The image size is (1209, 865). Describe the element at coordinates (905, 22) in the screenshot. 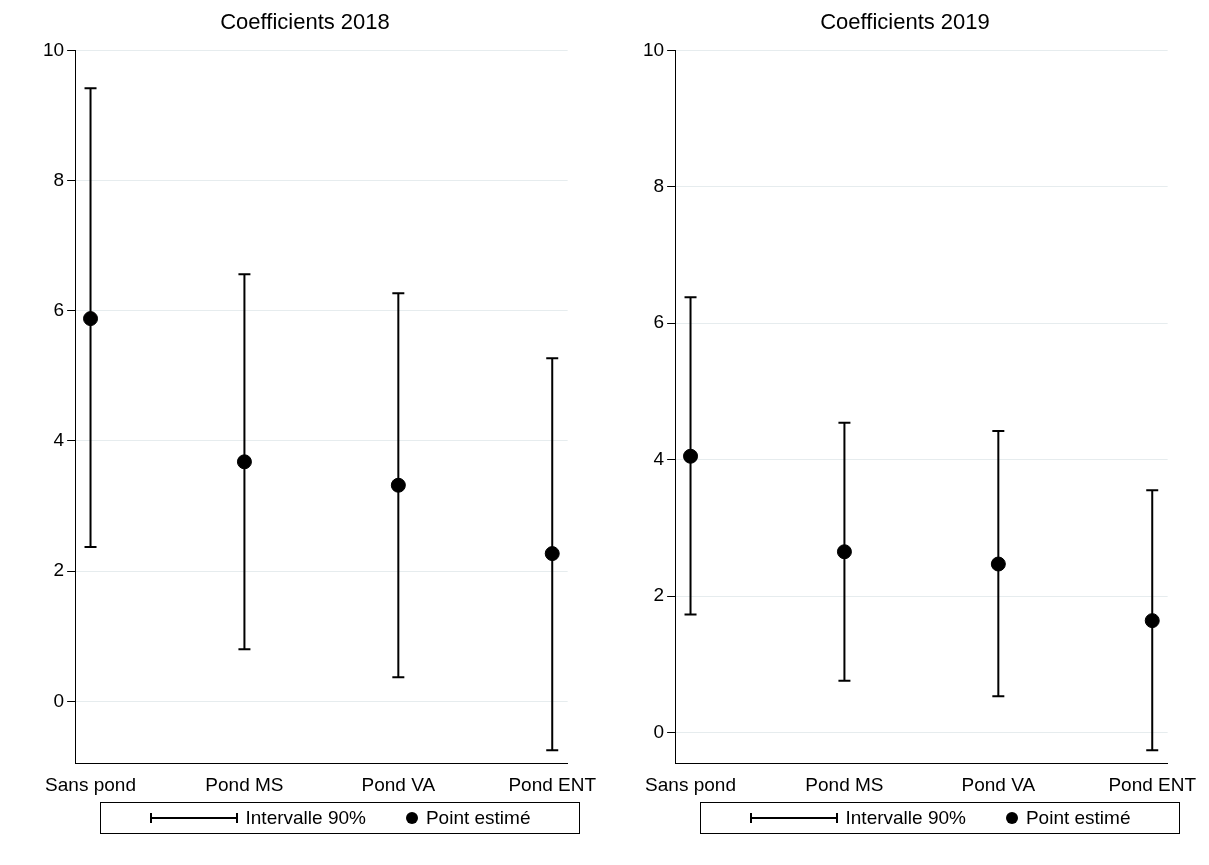

I see `chart-title: Coefficients 2019` at that location.